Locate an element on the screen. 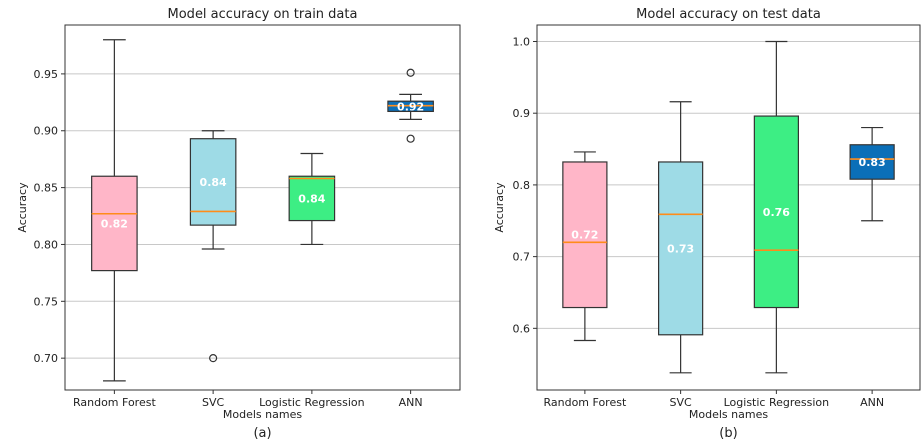 The height and width of the screenshot is (443, 923). mean-label: 0.82 is located at coordinates (114, 223).